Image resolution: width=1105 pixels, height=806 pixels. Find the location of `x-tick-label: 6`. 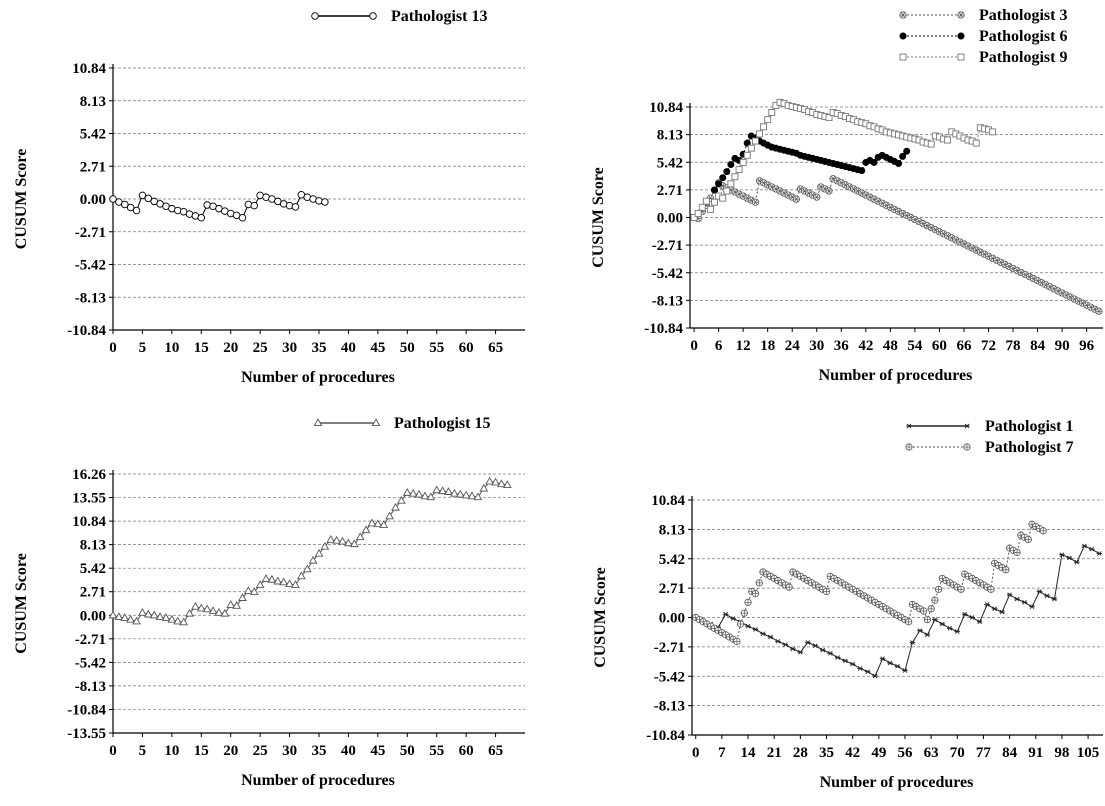

x-tick-label: 6 is located at coordinates (719, 346).